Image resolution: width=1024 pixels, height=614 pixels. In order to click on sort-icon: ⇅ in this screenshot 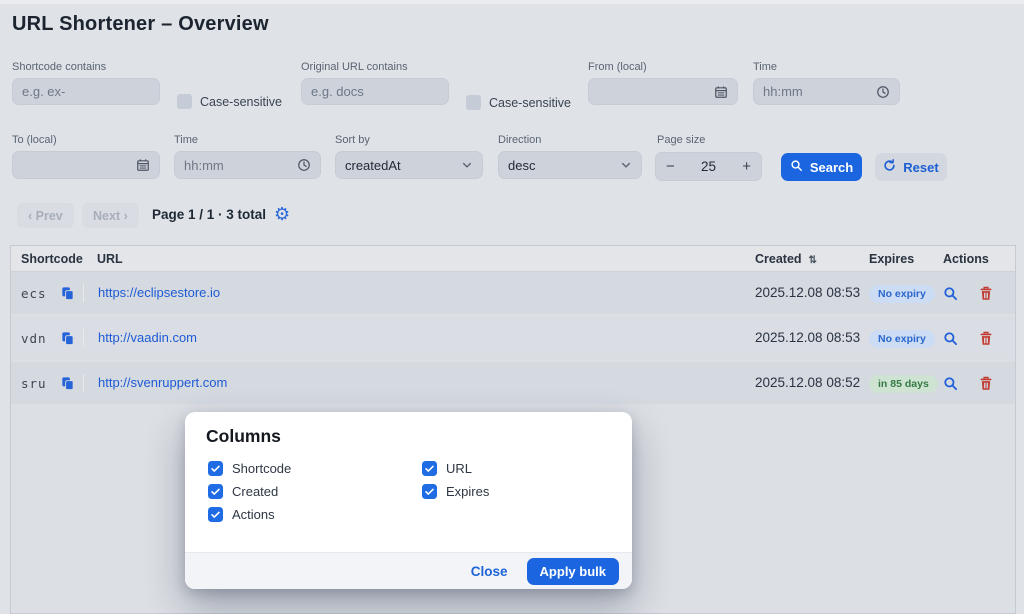, I will do `click(812, 260)`.